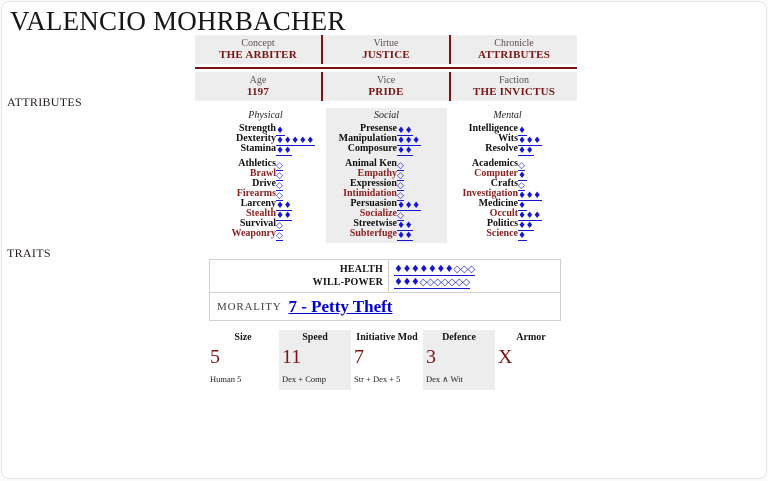 The width and height of the screenshot is (768, 481). I want to click on attribute-label: Resolve, so click(501, 148).